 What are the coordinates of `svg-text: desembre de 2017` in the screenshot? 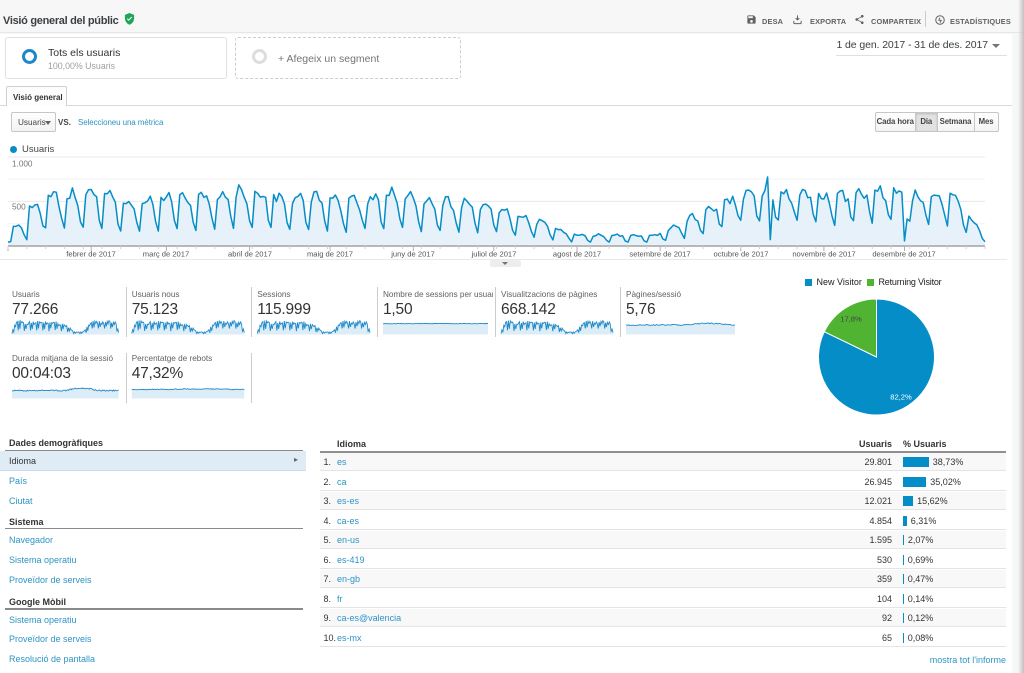 It's located at (903, 254).